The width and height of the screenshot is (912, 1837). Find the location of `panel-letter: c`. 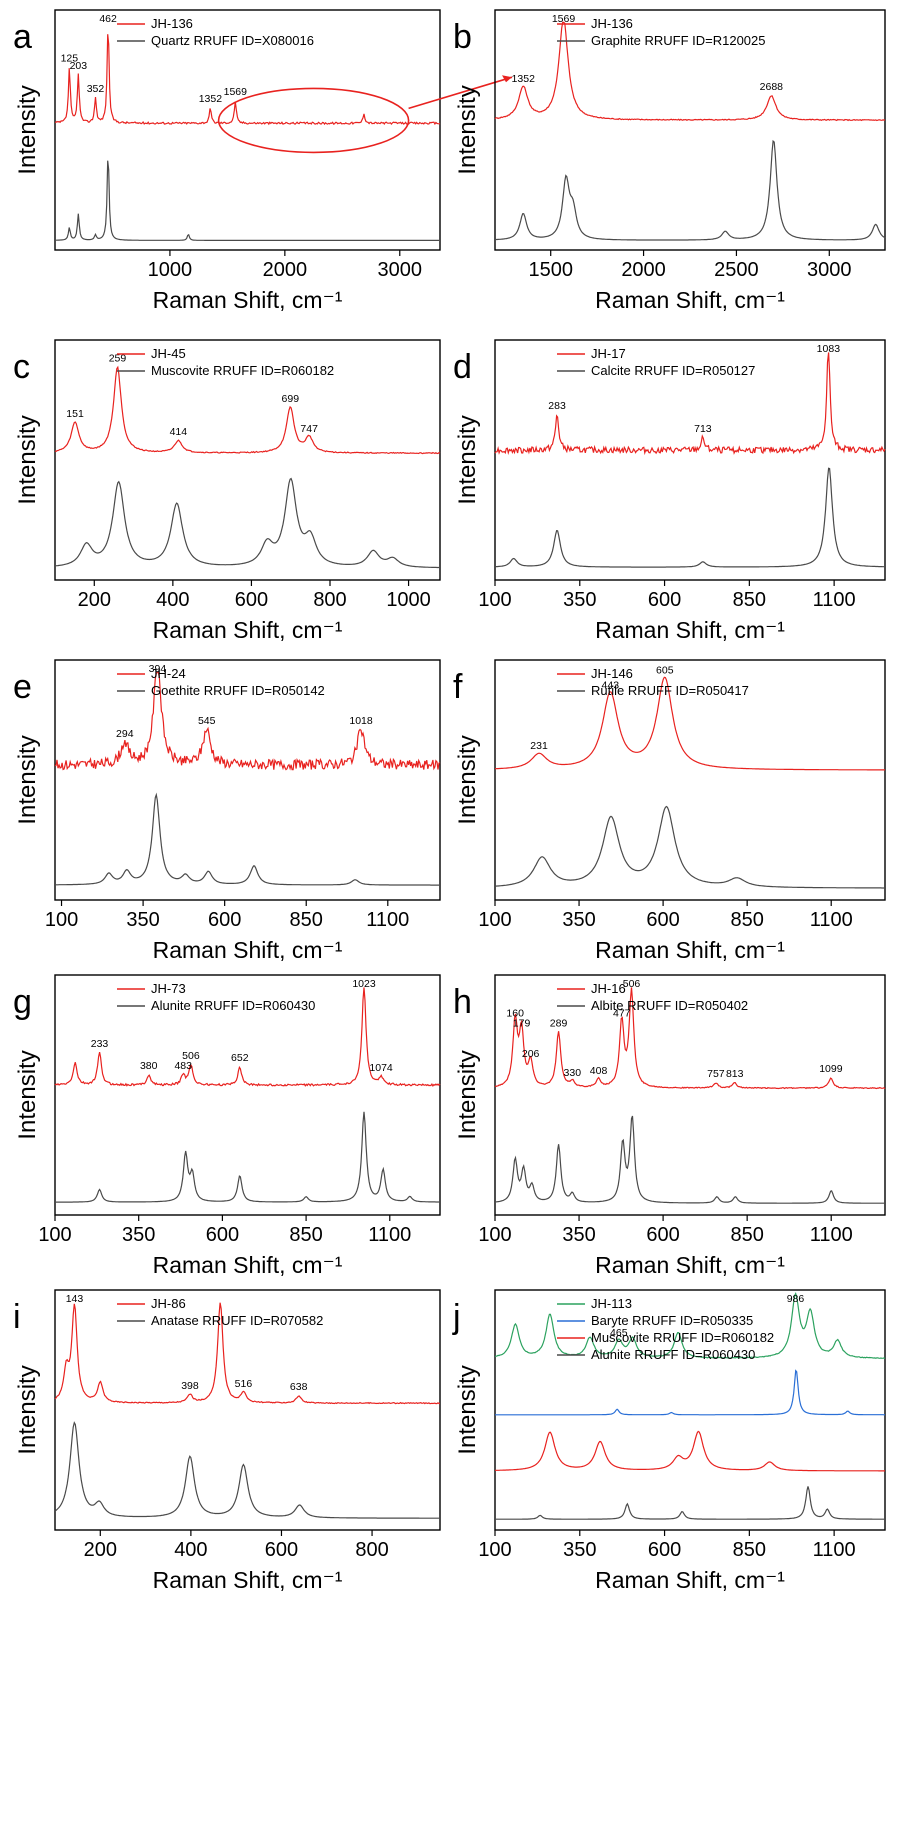

panel-letter: c is located at coordinates (21, 367).